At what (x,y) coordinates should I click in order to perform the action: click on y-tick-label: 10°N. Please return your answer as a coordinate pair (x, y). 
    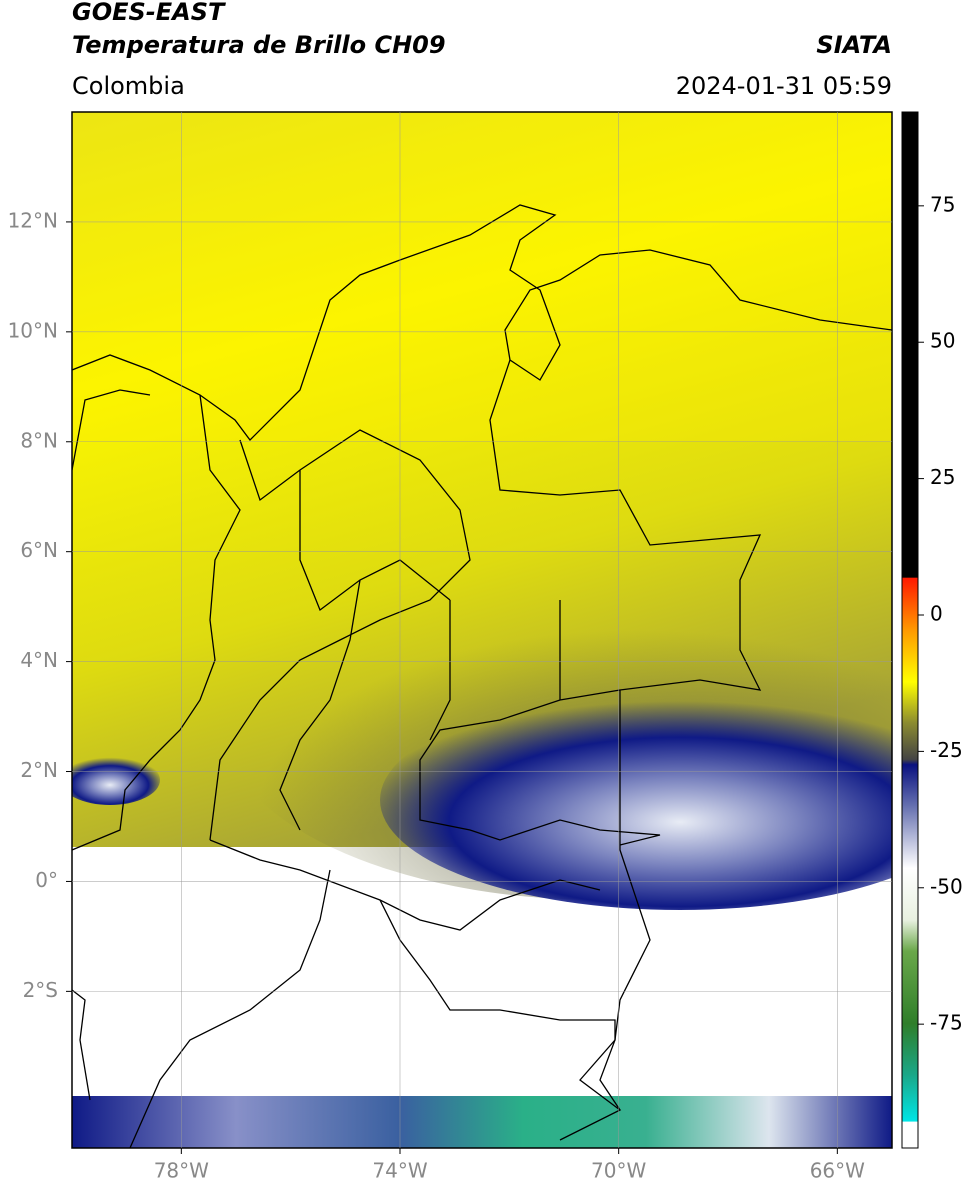
    Looking at the image, I should click on (33, 330).